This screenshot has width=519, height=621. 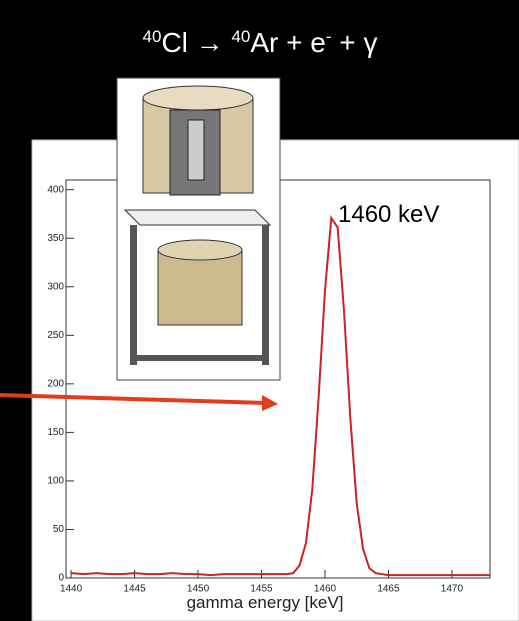 I want to click on x-tick-label: 1440, so click(x=71, y=589).